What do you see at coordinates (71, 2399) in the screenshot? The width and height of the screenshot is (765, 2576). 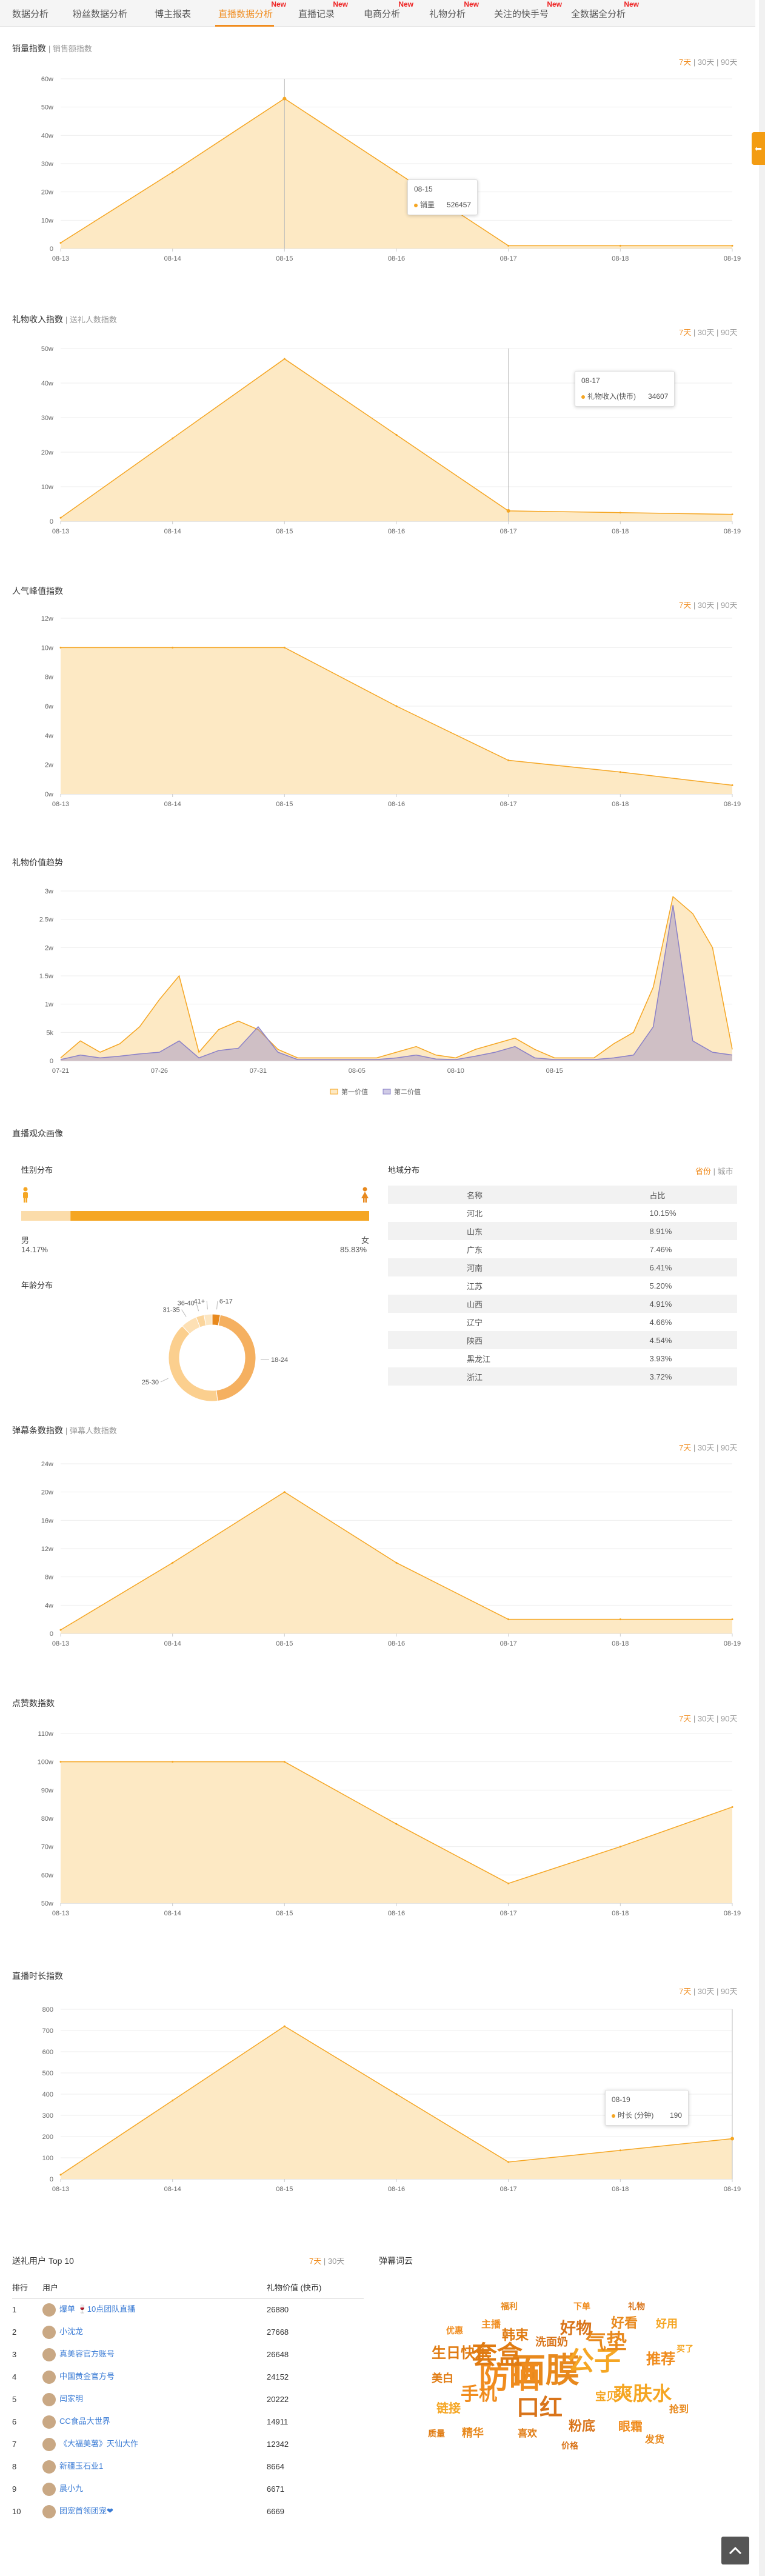 I see `user-link: 闫家明` at bounding box center [71, 2399].